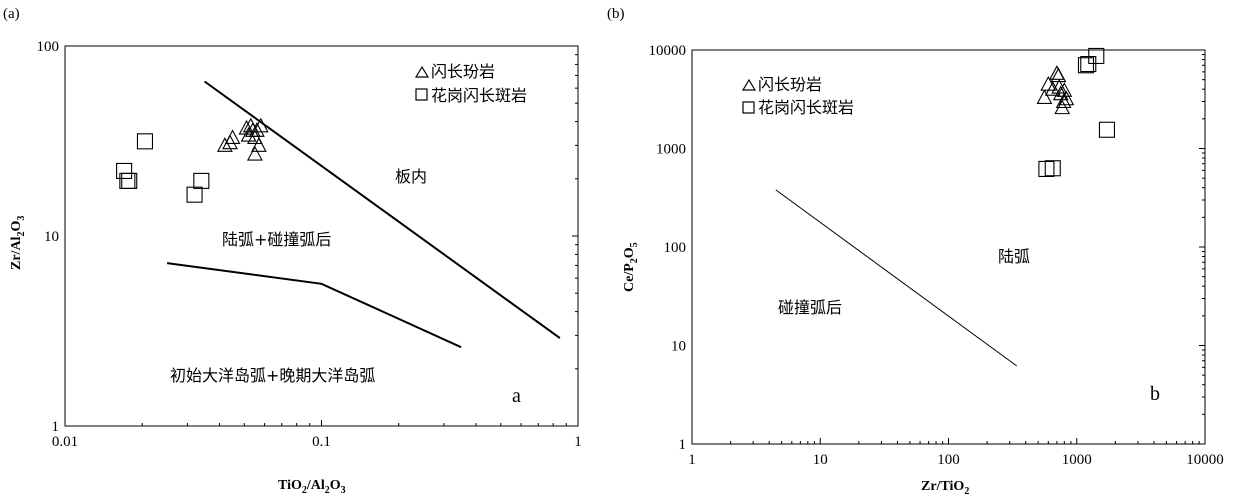  Describe the element at coordinates (1077, 460) in the screenshot. I see `x-tick-label: 1000` at that location.